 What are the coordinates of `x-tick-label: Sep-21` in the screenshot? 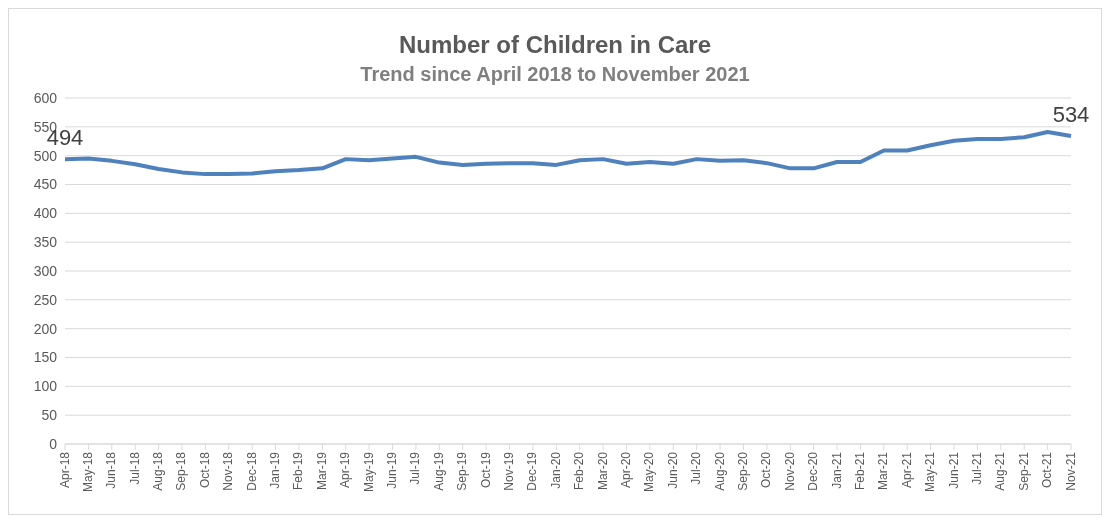 It's located at (1023, 471).